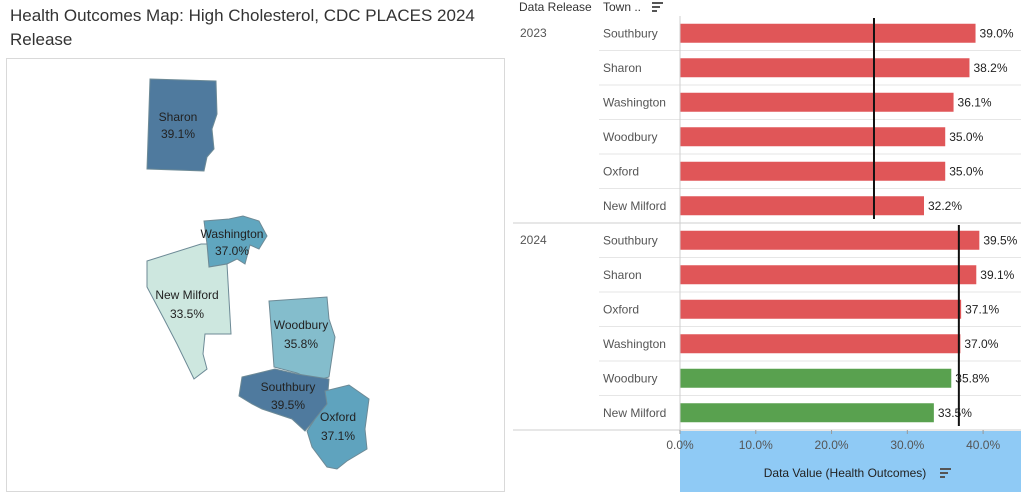 The width and height of the screenshot is (1024, 502). What do you see at coordinates (634, 206) in the screenshot?
I see `row-label-2023-new-milford: New Milford` at bounding box center [634, 206].